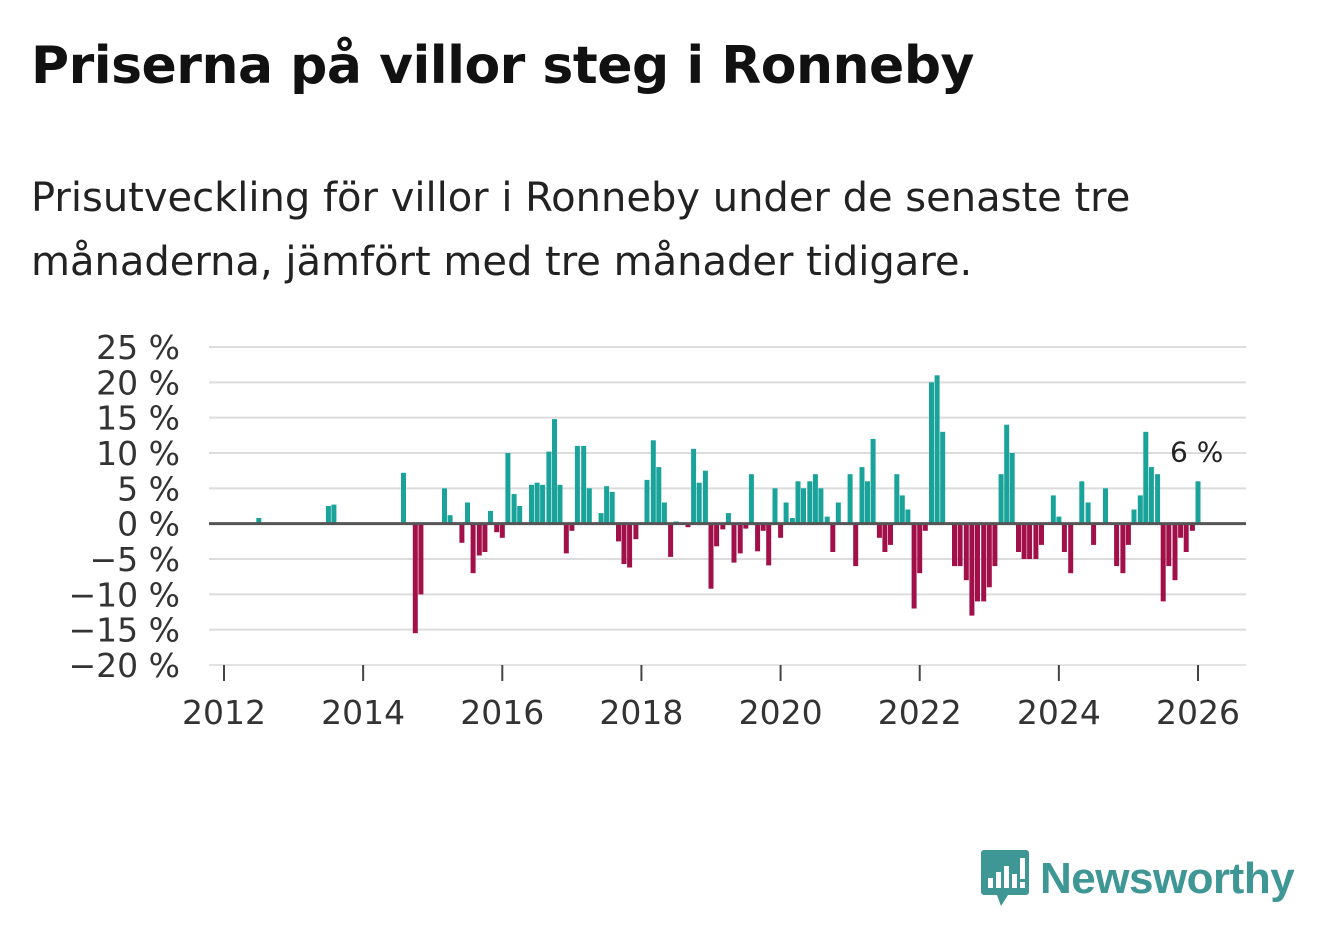  What do you see at coordinates (1167, 878) in the screenshot?
I see `newsworthy-logo-text: Newsworthy` at bounding box center [1167, 878].